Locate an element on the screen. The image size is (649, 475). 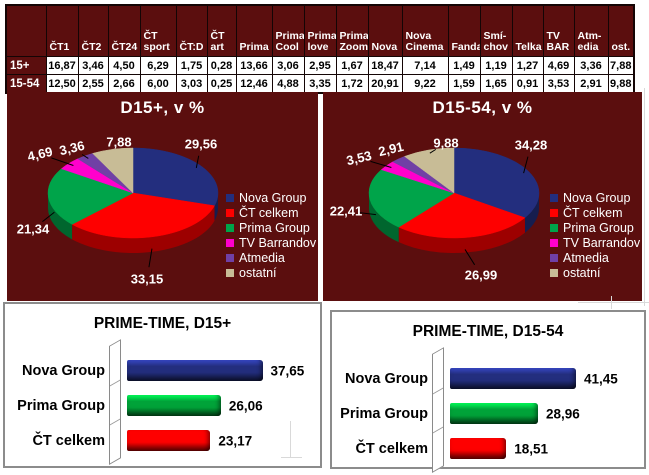
bar-value-label: 26,06 is located at coordinates (245, 405).